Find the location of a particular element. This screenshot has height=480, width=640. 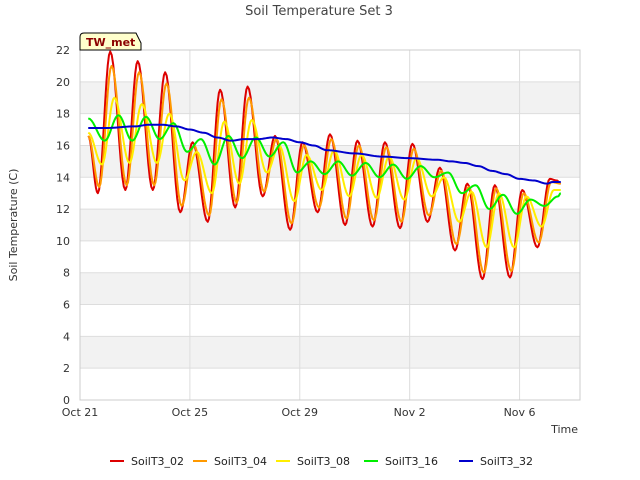

x-tick-label: Oct 21 is located at coordinates (80, 412).